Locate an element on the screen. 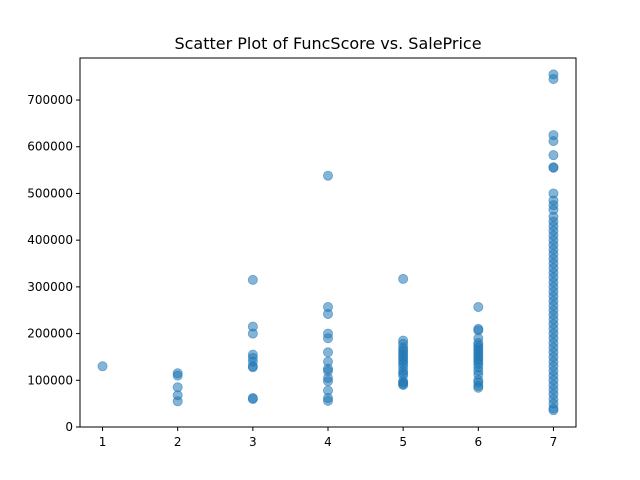 The width and height of the screenshot is (640, 480). y-tick-label: 0 is located at coordinates (69, 427).